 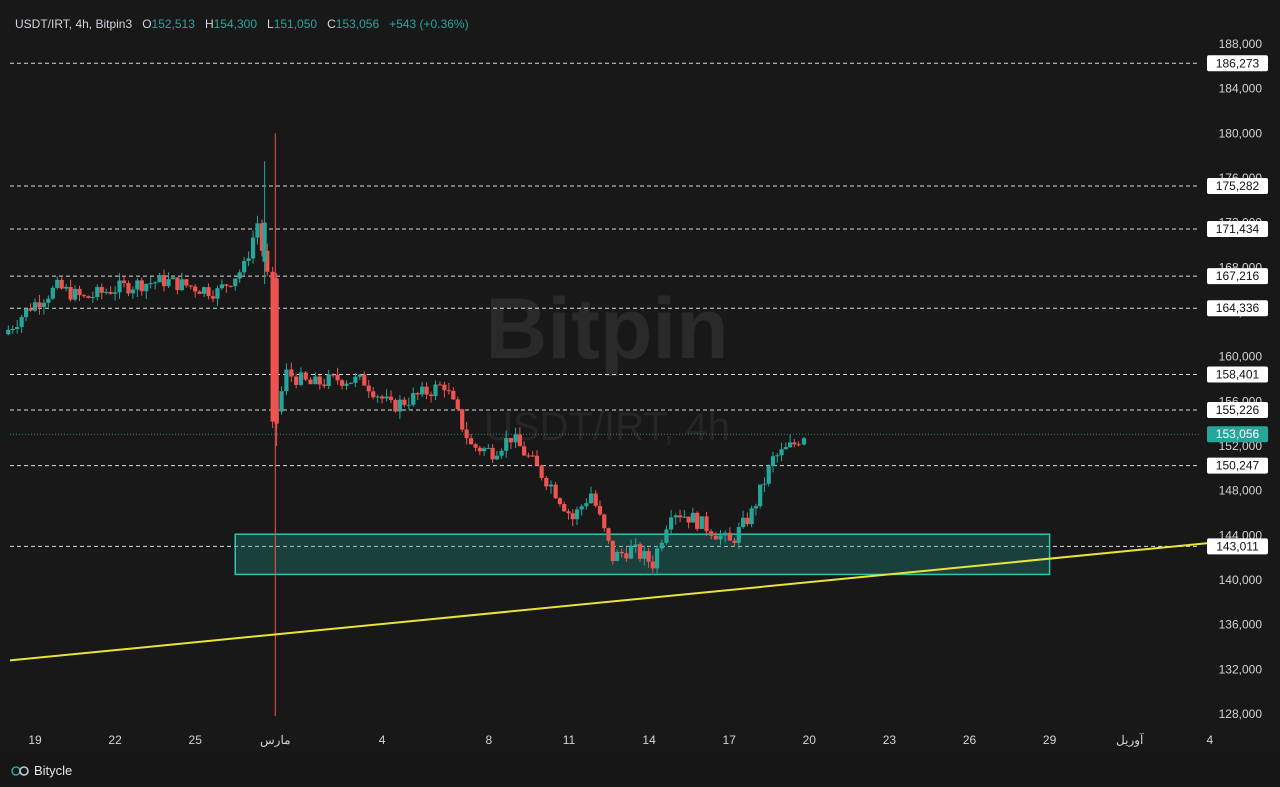 What do you see at coordinates (609, 602) in the screenshot?
I see `trendline` at bounding box center [609, 602].